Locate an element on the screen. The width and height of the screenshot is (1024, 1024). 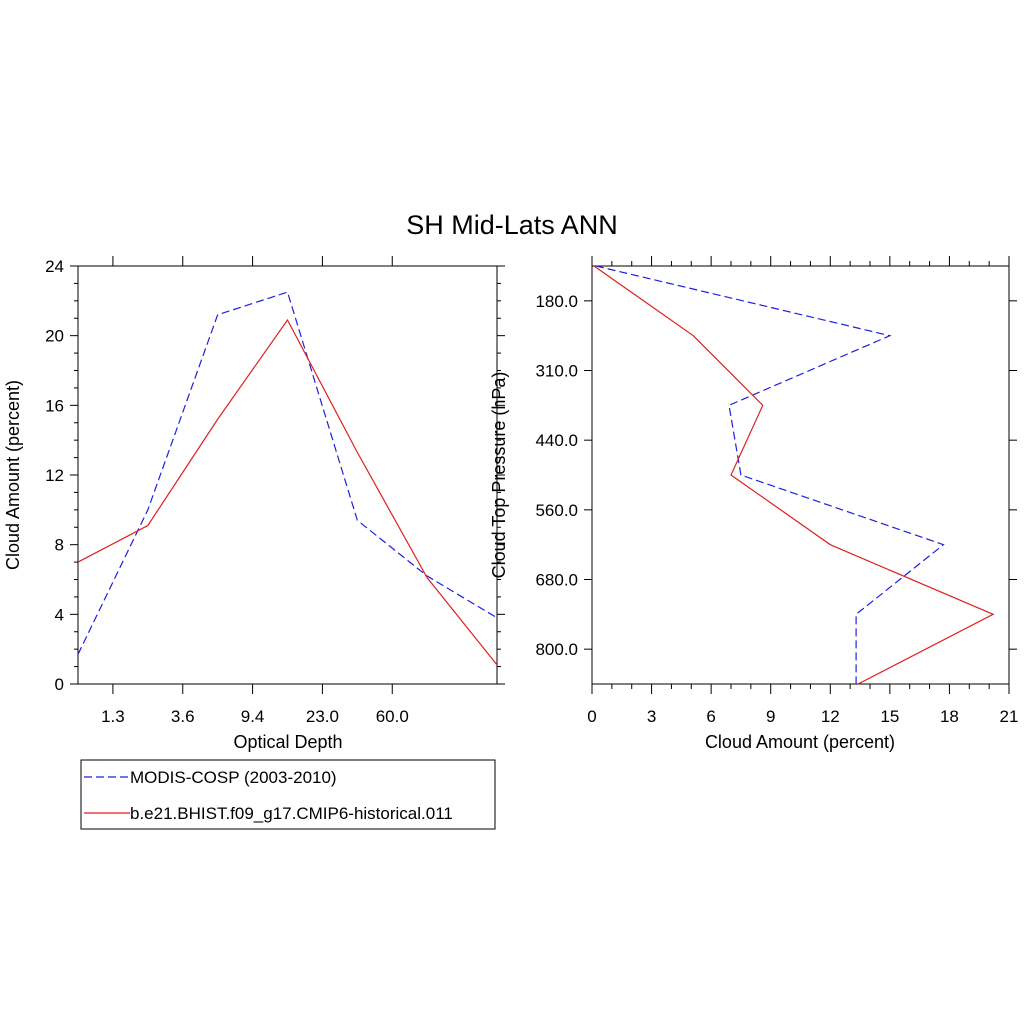
left-ytick-label: 20 is located at coordinates (54, 336).